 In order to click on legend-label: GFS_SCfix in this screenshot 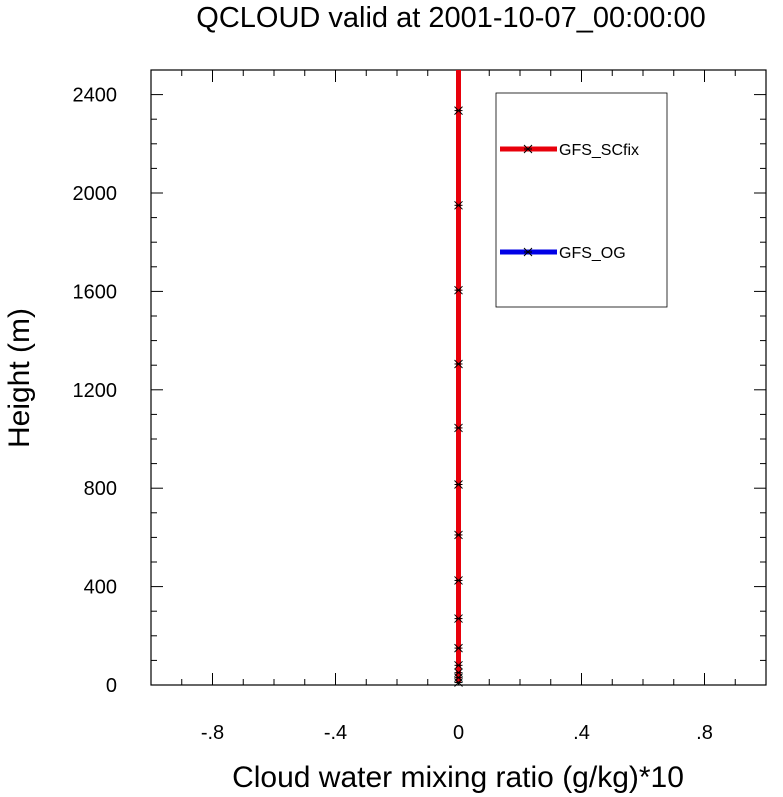, I will do `click(599, 150)`.